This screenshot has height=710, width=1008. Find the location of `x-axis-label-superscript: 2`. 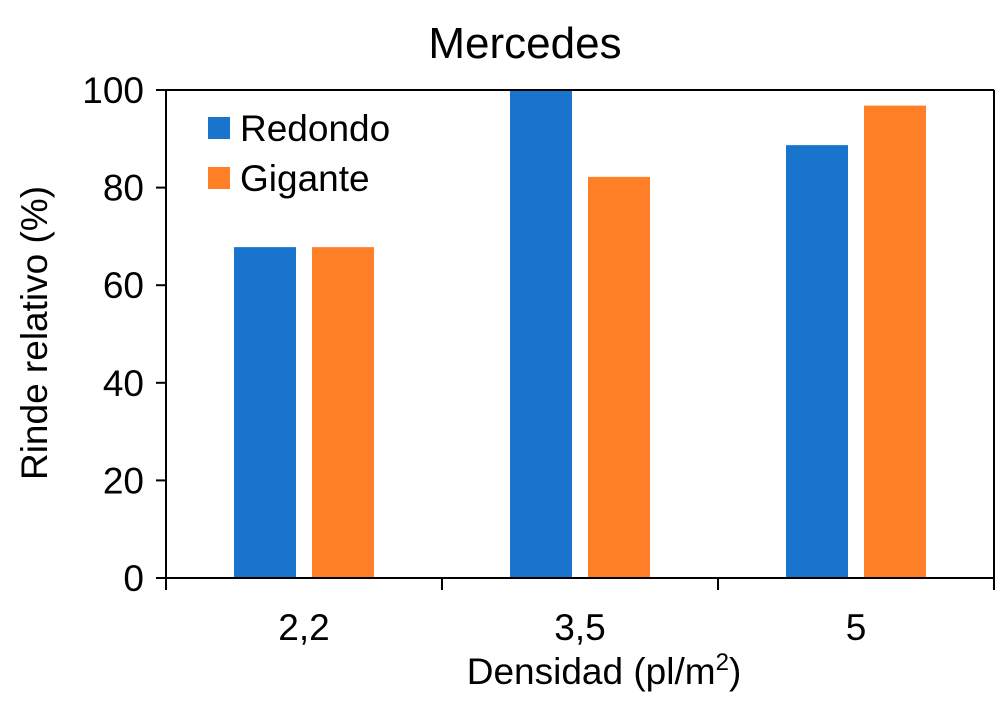

x-axis-label-superscript: 2 is located at coordinates (722, 662).